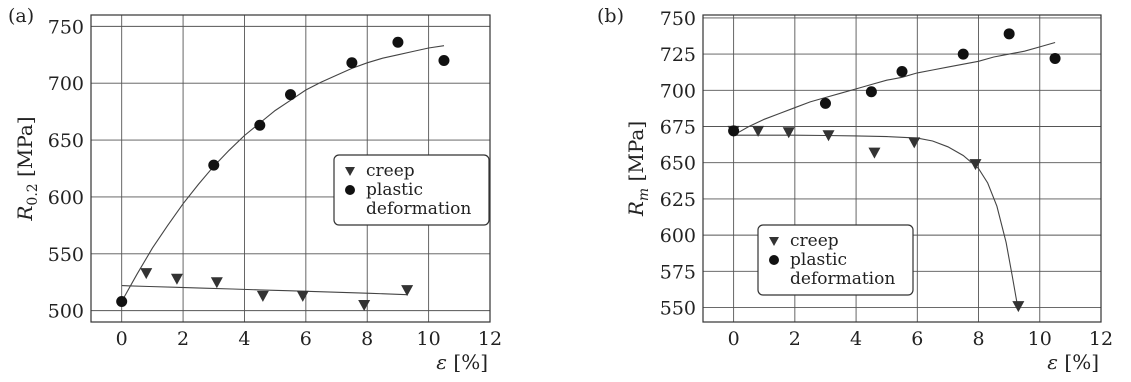 The image size is (1131, 382). What do you see at coordinates (678, 272) in the screenshot?
I see `y-tick-label: 575` at bounding box center [678, 272].